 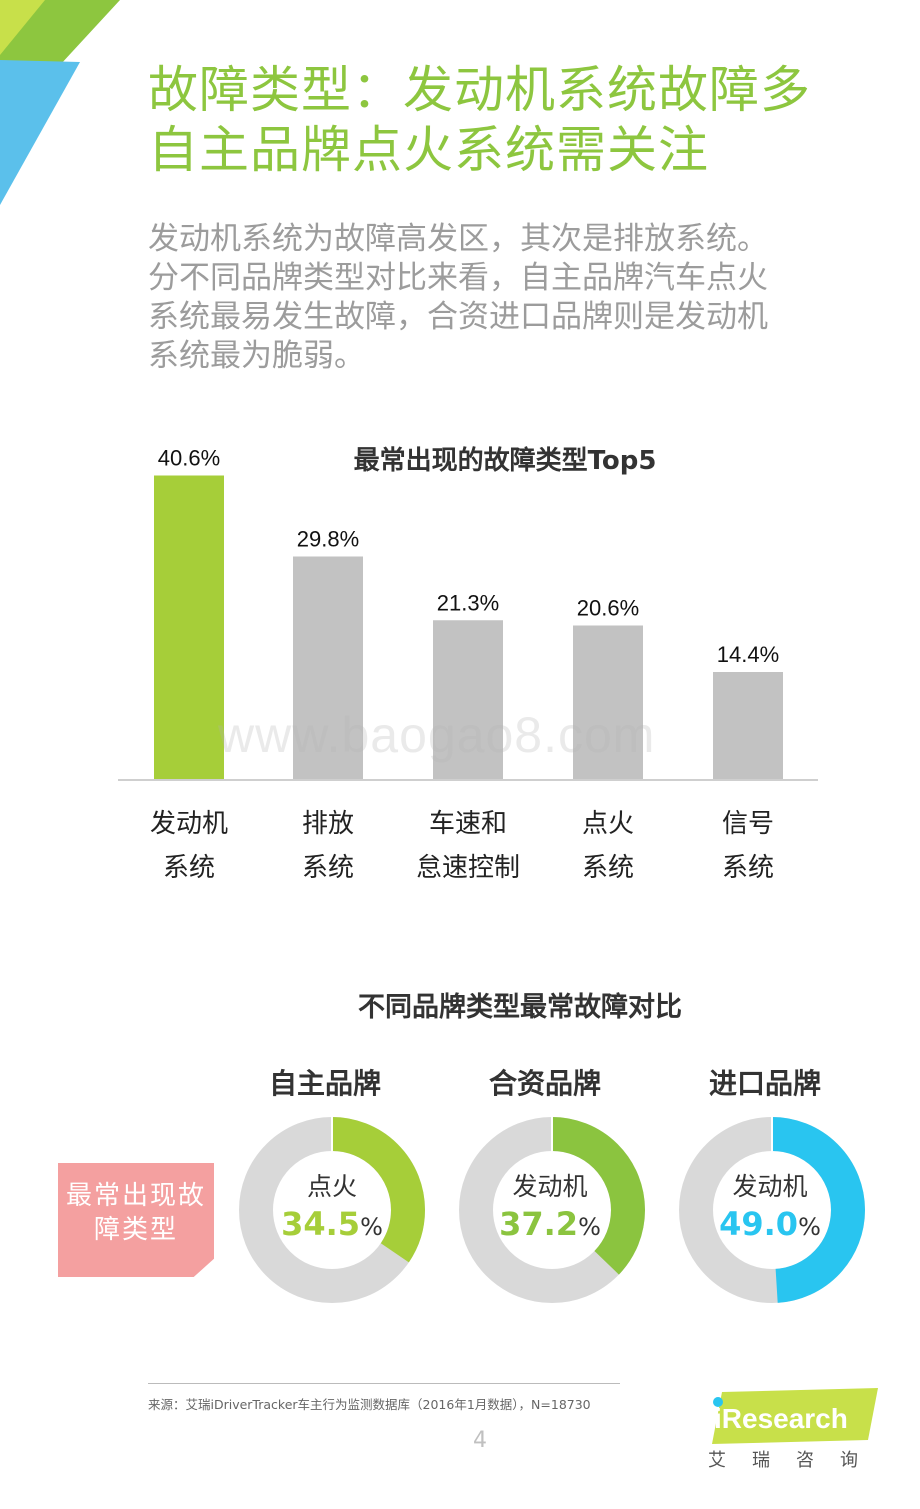 What do you see at coordinates (544, 1083) in the screenshot?
I see `brand-title: 合资品牌` at bounding box center [544, 1083].